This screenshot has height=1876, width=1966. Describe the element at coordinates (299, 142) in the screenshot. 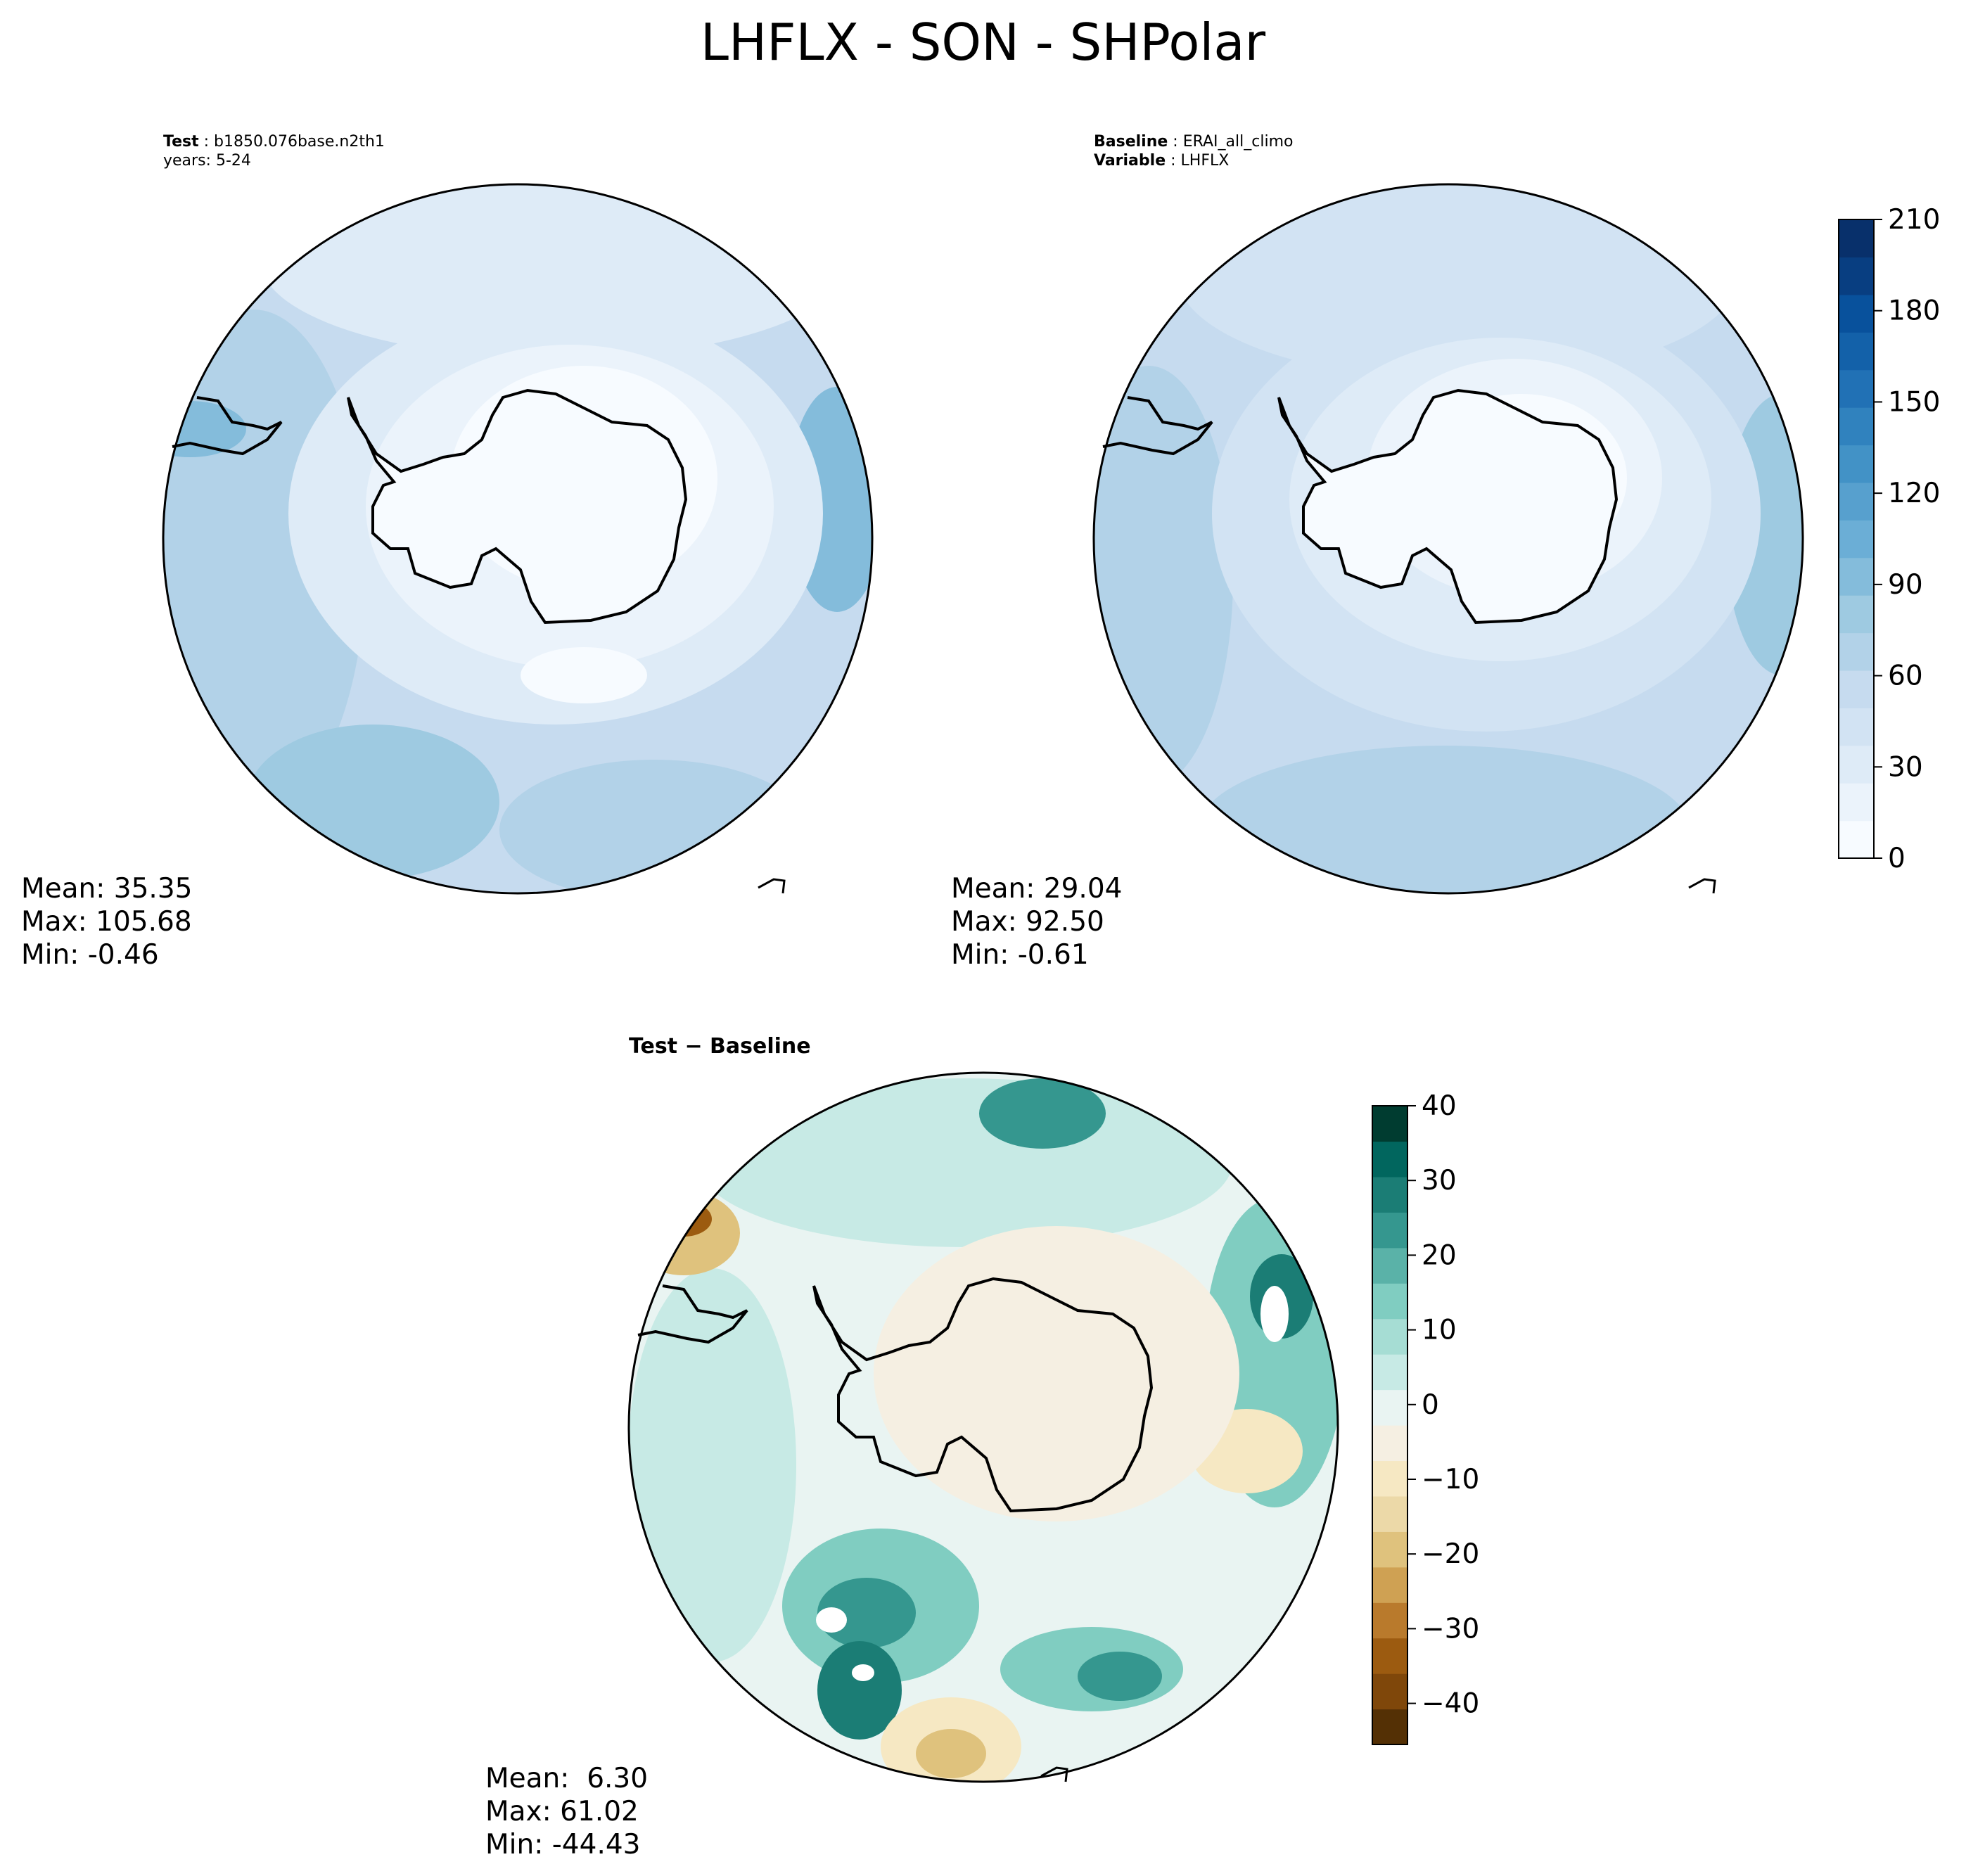

I see `test-label-value: b1850.076base.n2th1` at that location.